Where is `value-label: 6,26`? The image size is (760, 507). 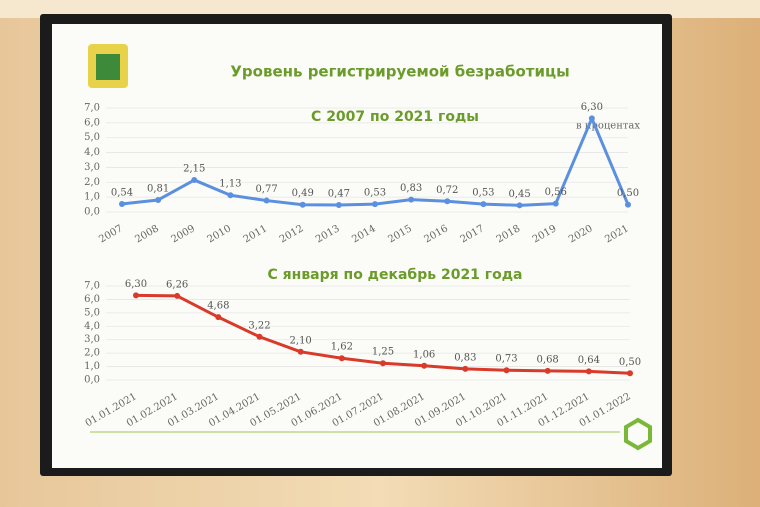 value-label: 6,26 is located at coordinates (177, 284).